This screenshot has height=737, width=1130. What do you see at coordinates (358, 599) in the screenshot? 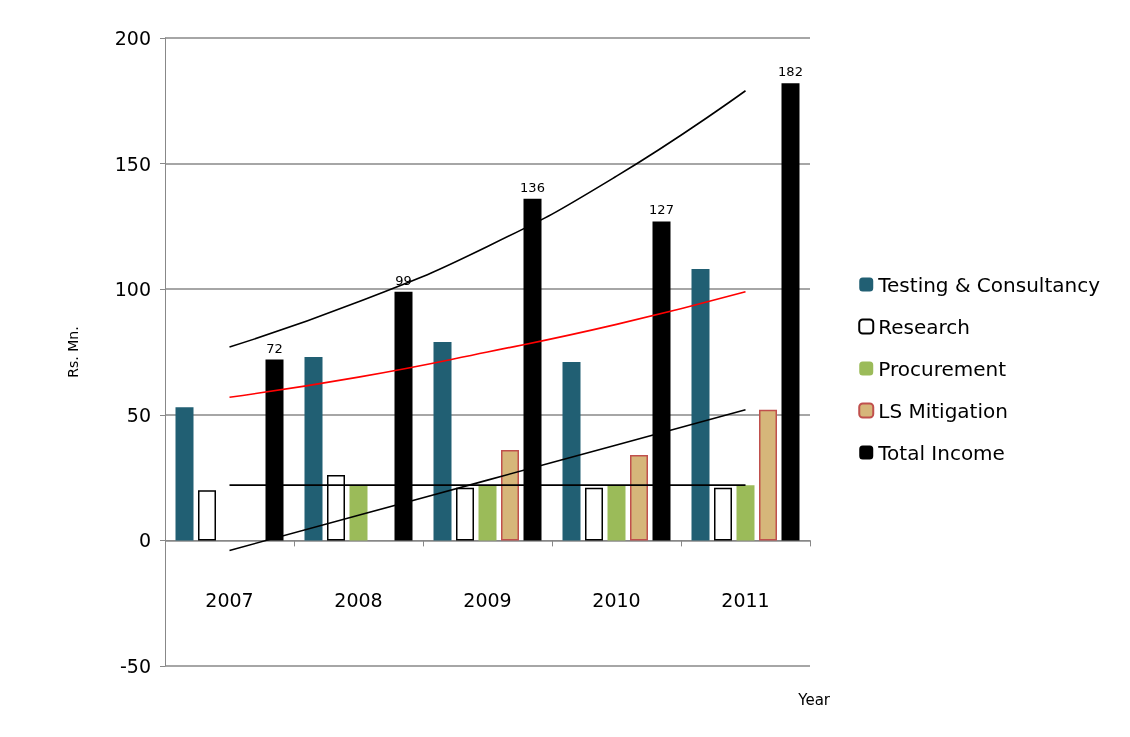
I see `x-tick-label: 2008` at bounding box center [358, 599].